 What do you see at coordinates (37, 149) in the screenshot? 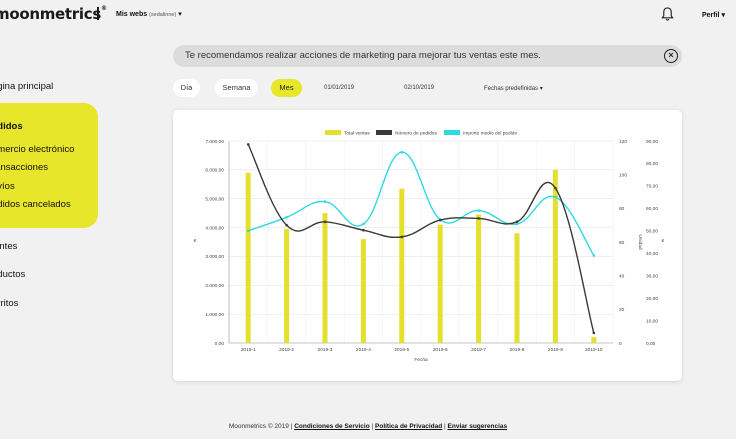
I see `sidebar-item-ecommerce: omercio electrónico` at bounding box center [37, 149].